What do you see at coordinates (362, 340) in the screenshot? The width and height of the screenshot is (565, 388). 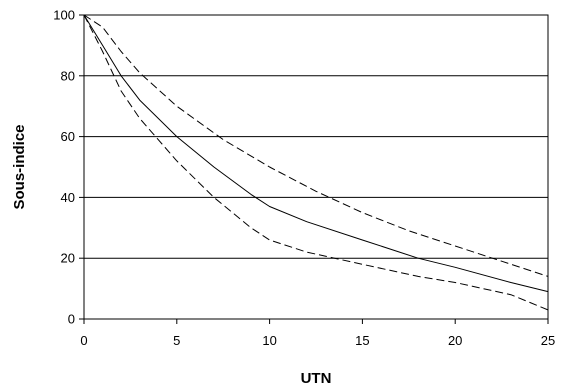 I see `x-tick-label: 15` at bounding box center [362, 340].